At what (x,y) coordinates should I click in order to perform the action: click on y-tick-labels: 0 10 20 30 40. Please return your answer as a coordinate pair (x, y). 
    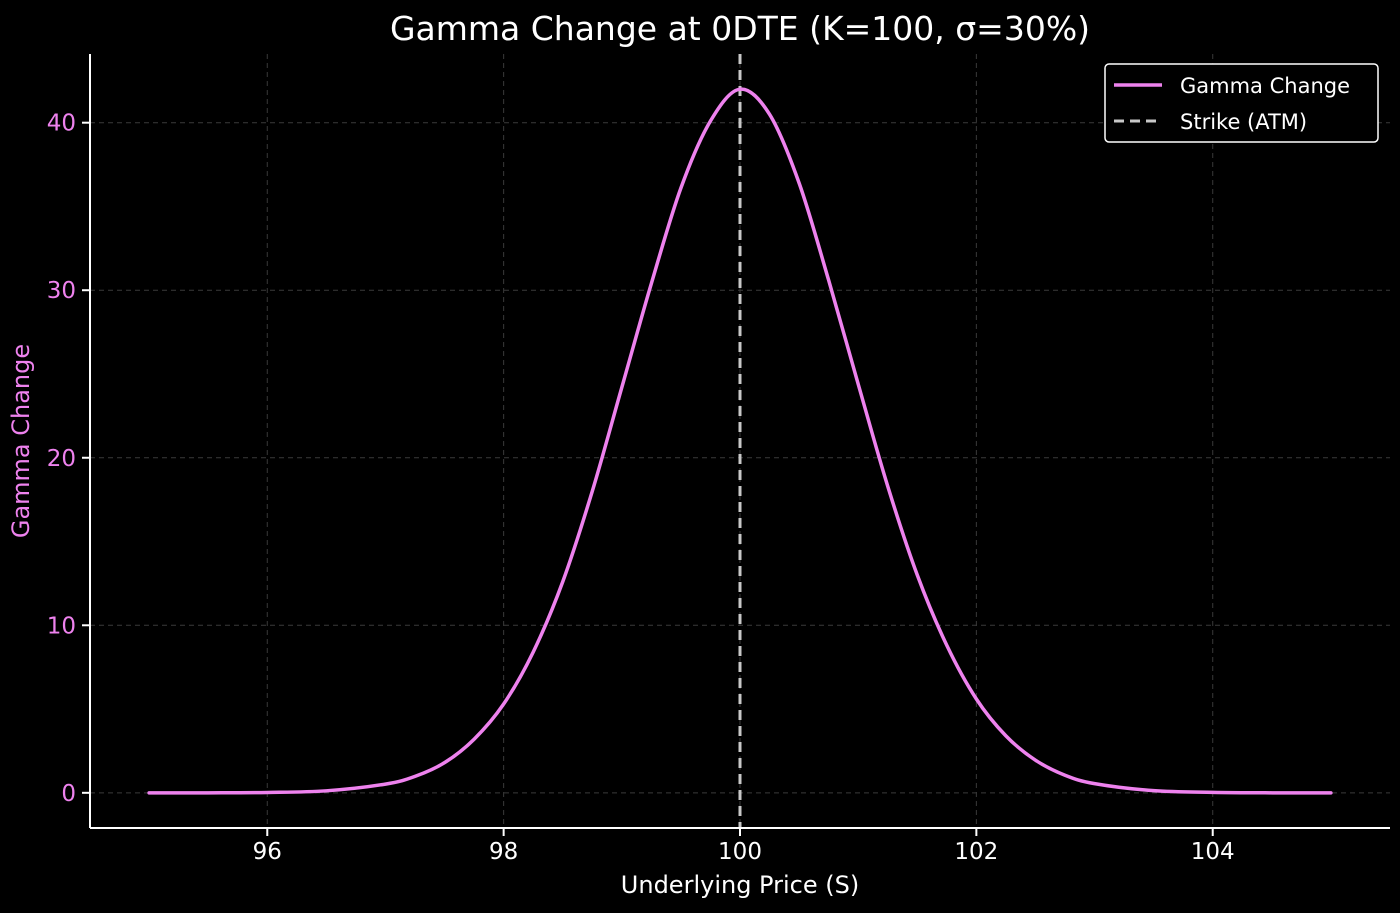
    Looking at the image, I should click on (68, 459).